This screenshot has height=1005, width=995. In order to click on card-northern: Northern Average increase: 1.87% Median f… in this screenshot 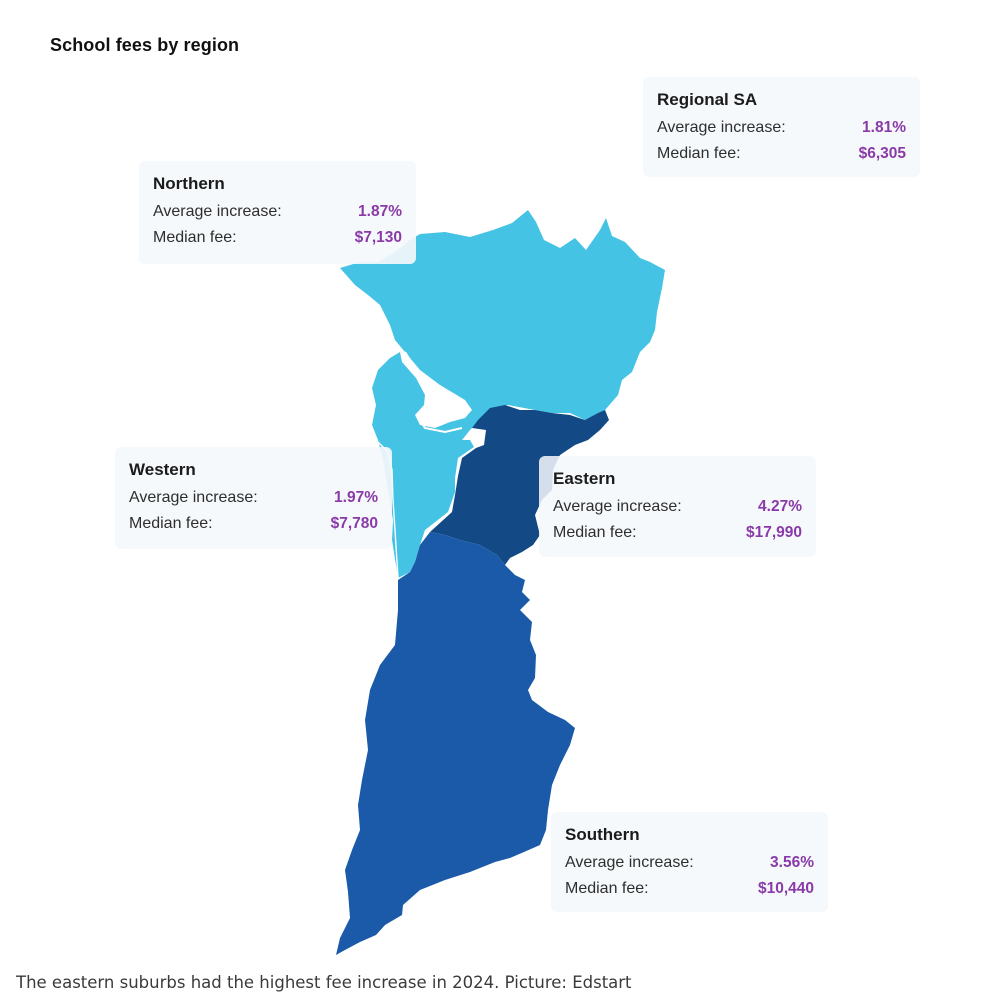, I will do `click(277, 212)`.